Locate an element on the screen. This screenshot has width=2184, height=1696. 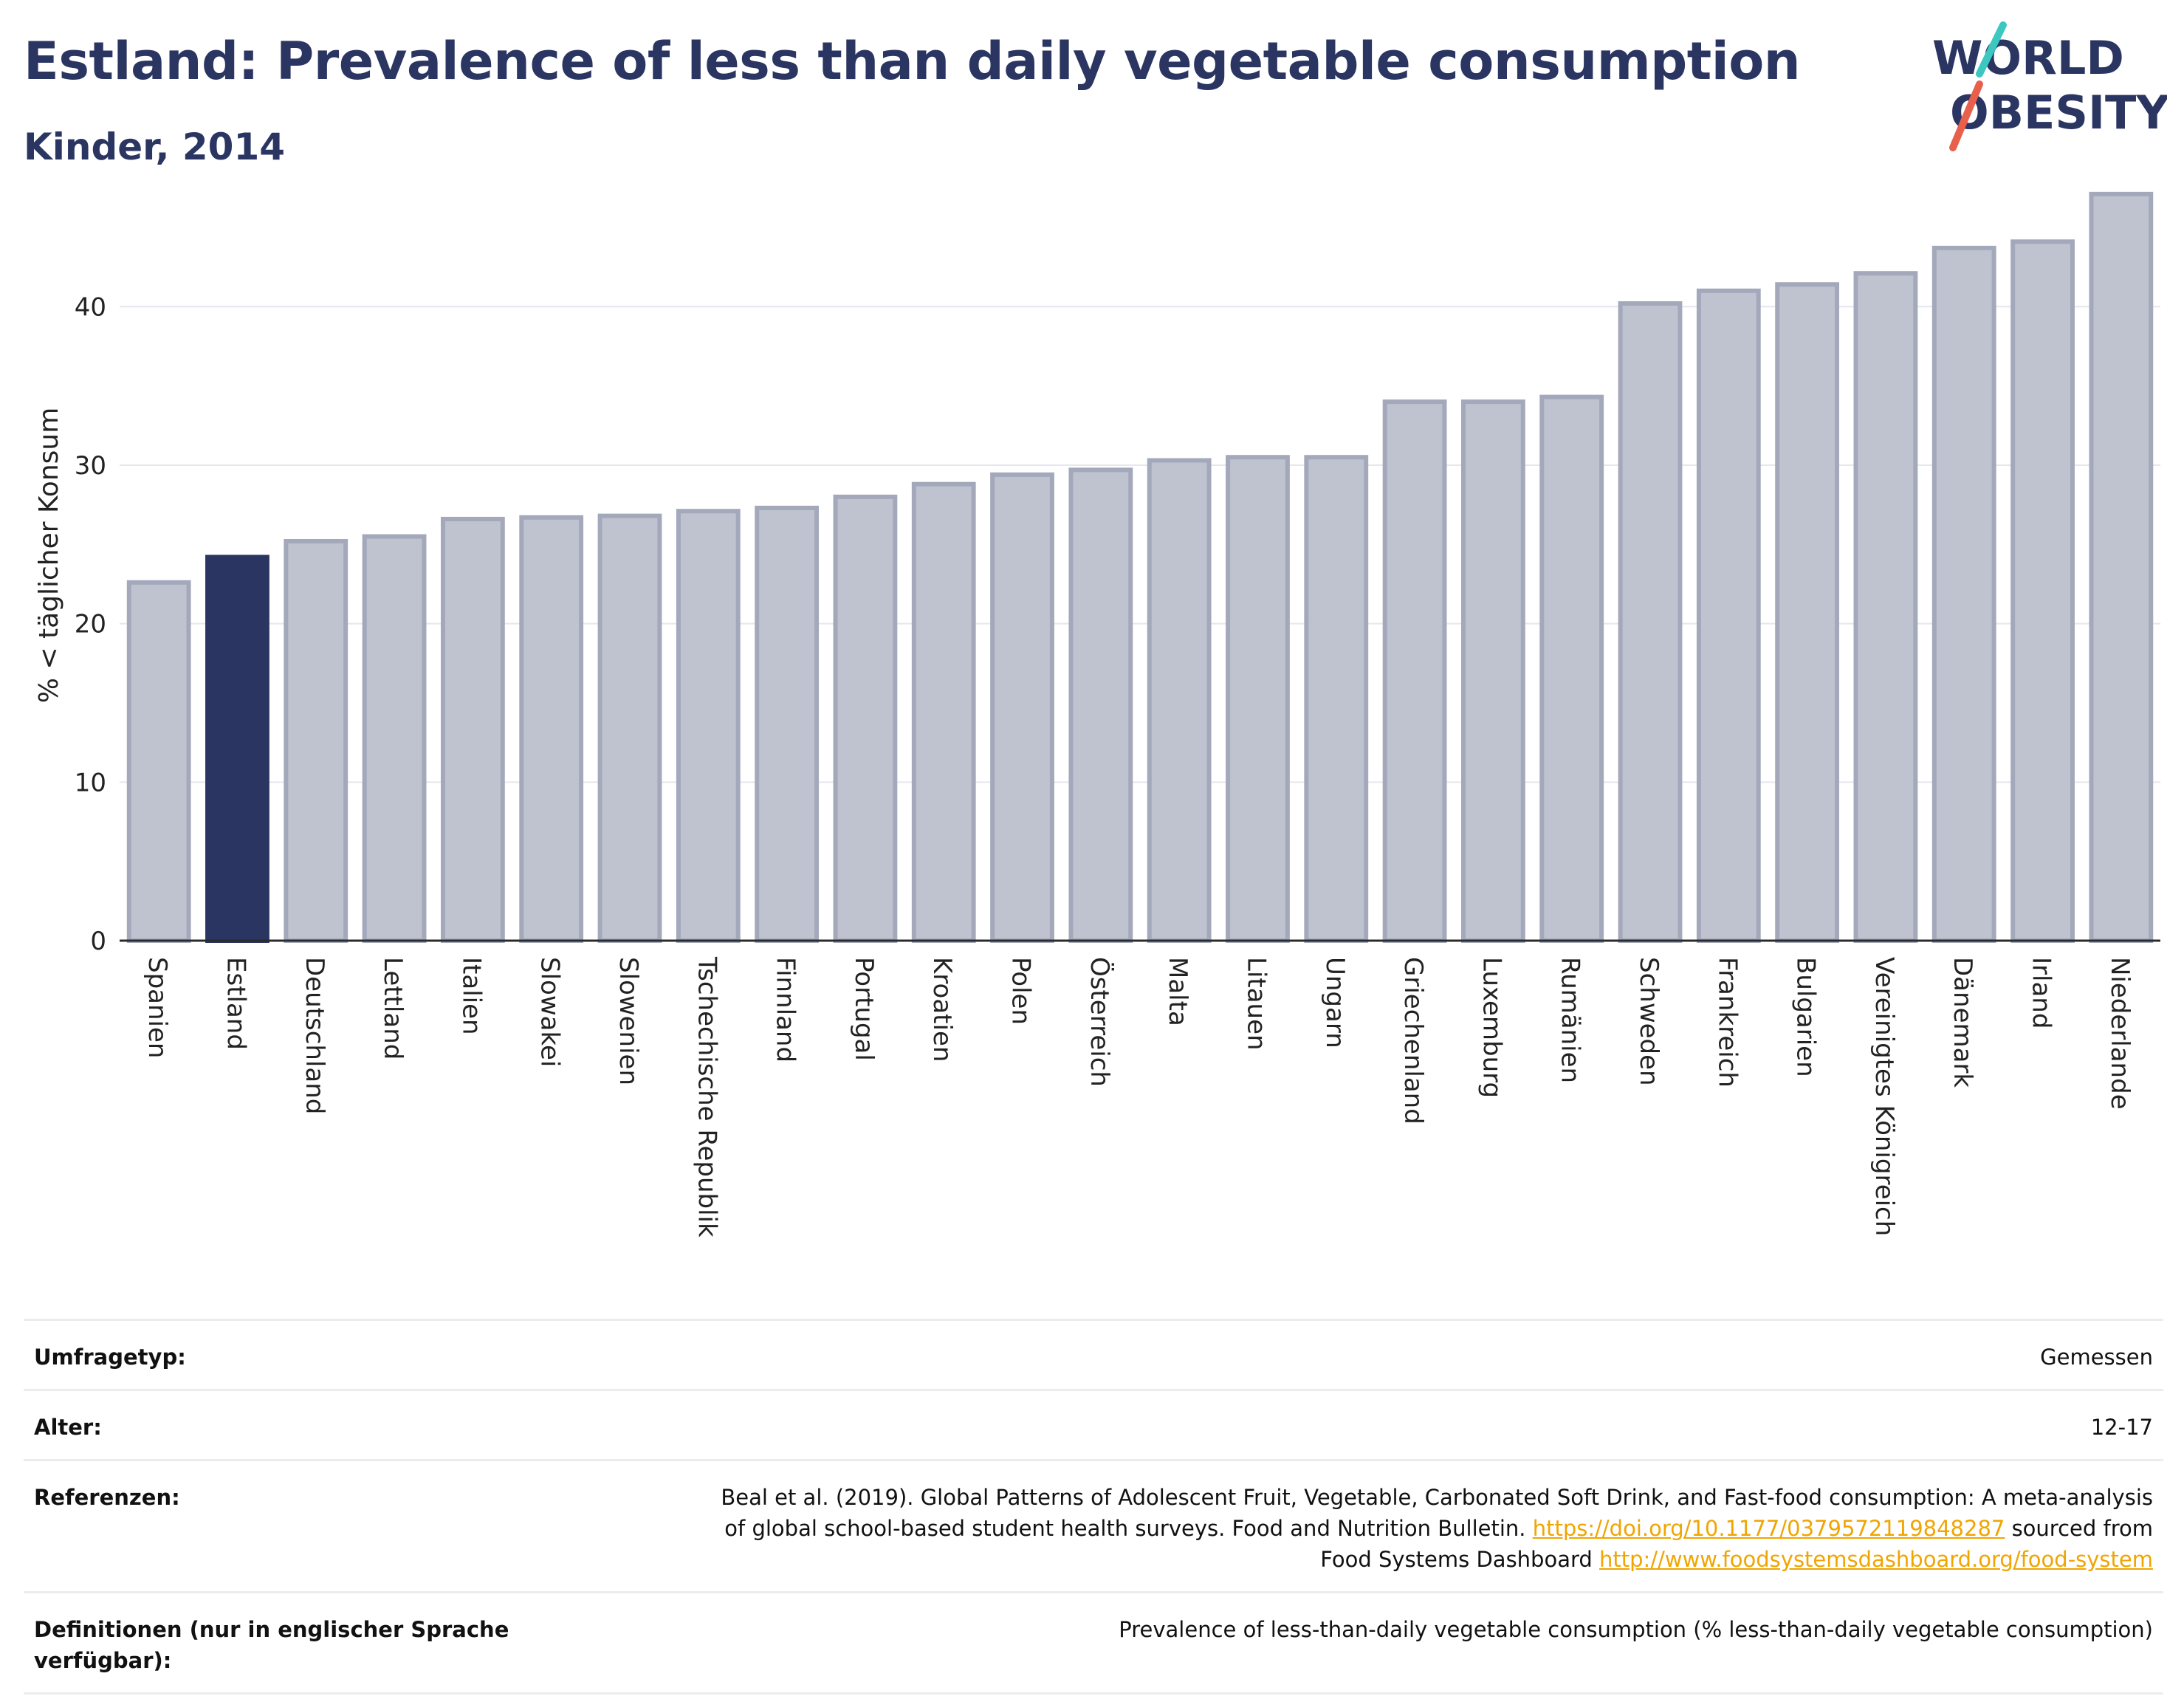
world-obesity-logo: WORLD OBESITY is located at coordinates (2050, 86).